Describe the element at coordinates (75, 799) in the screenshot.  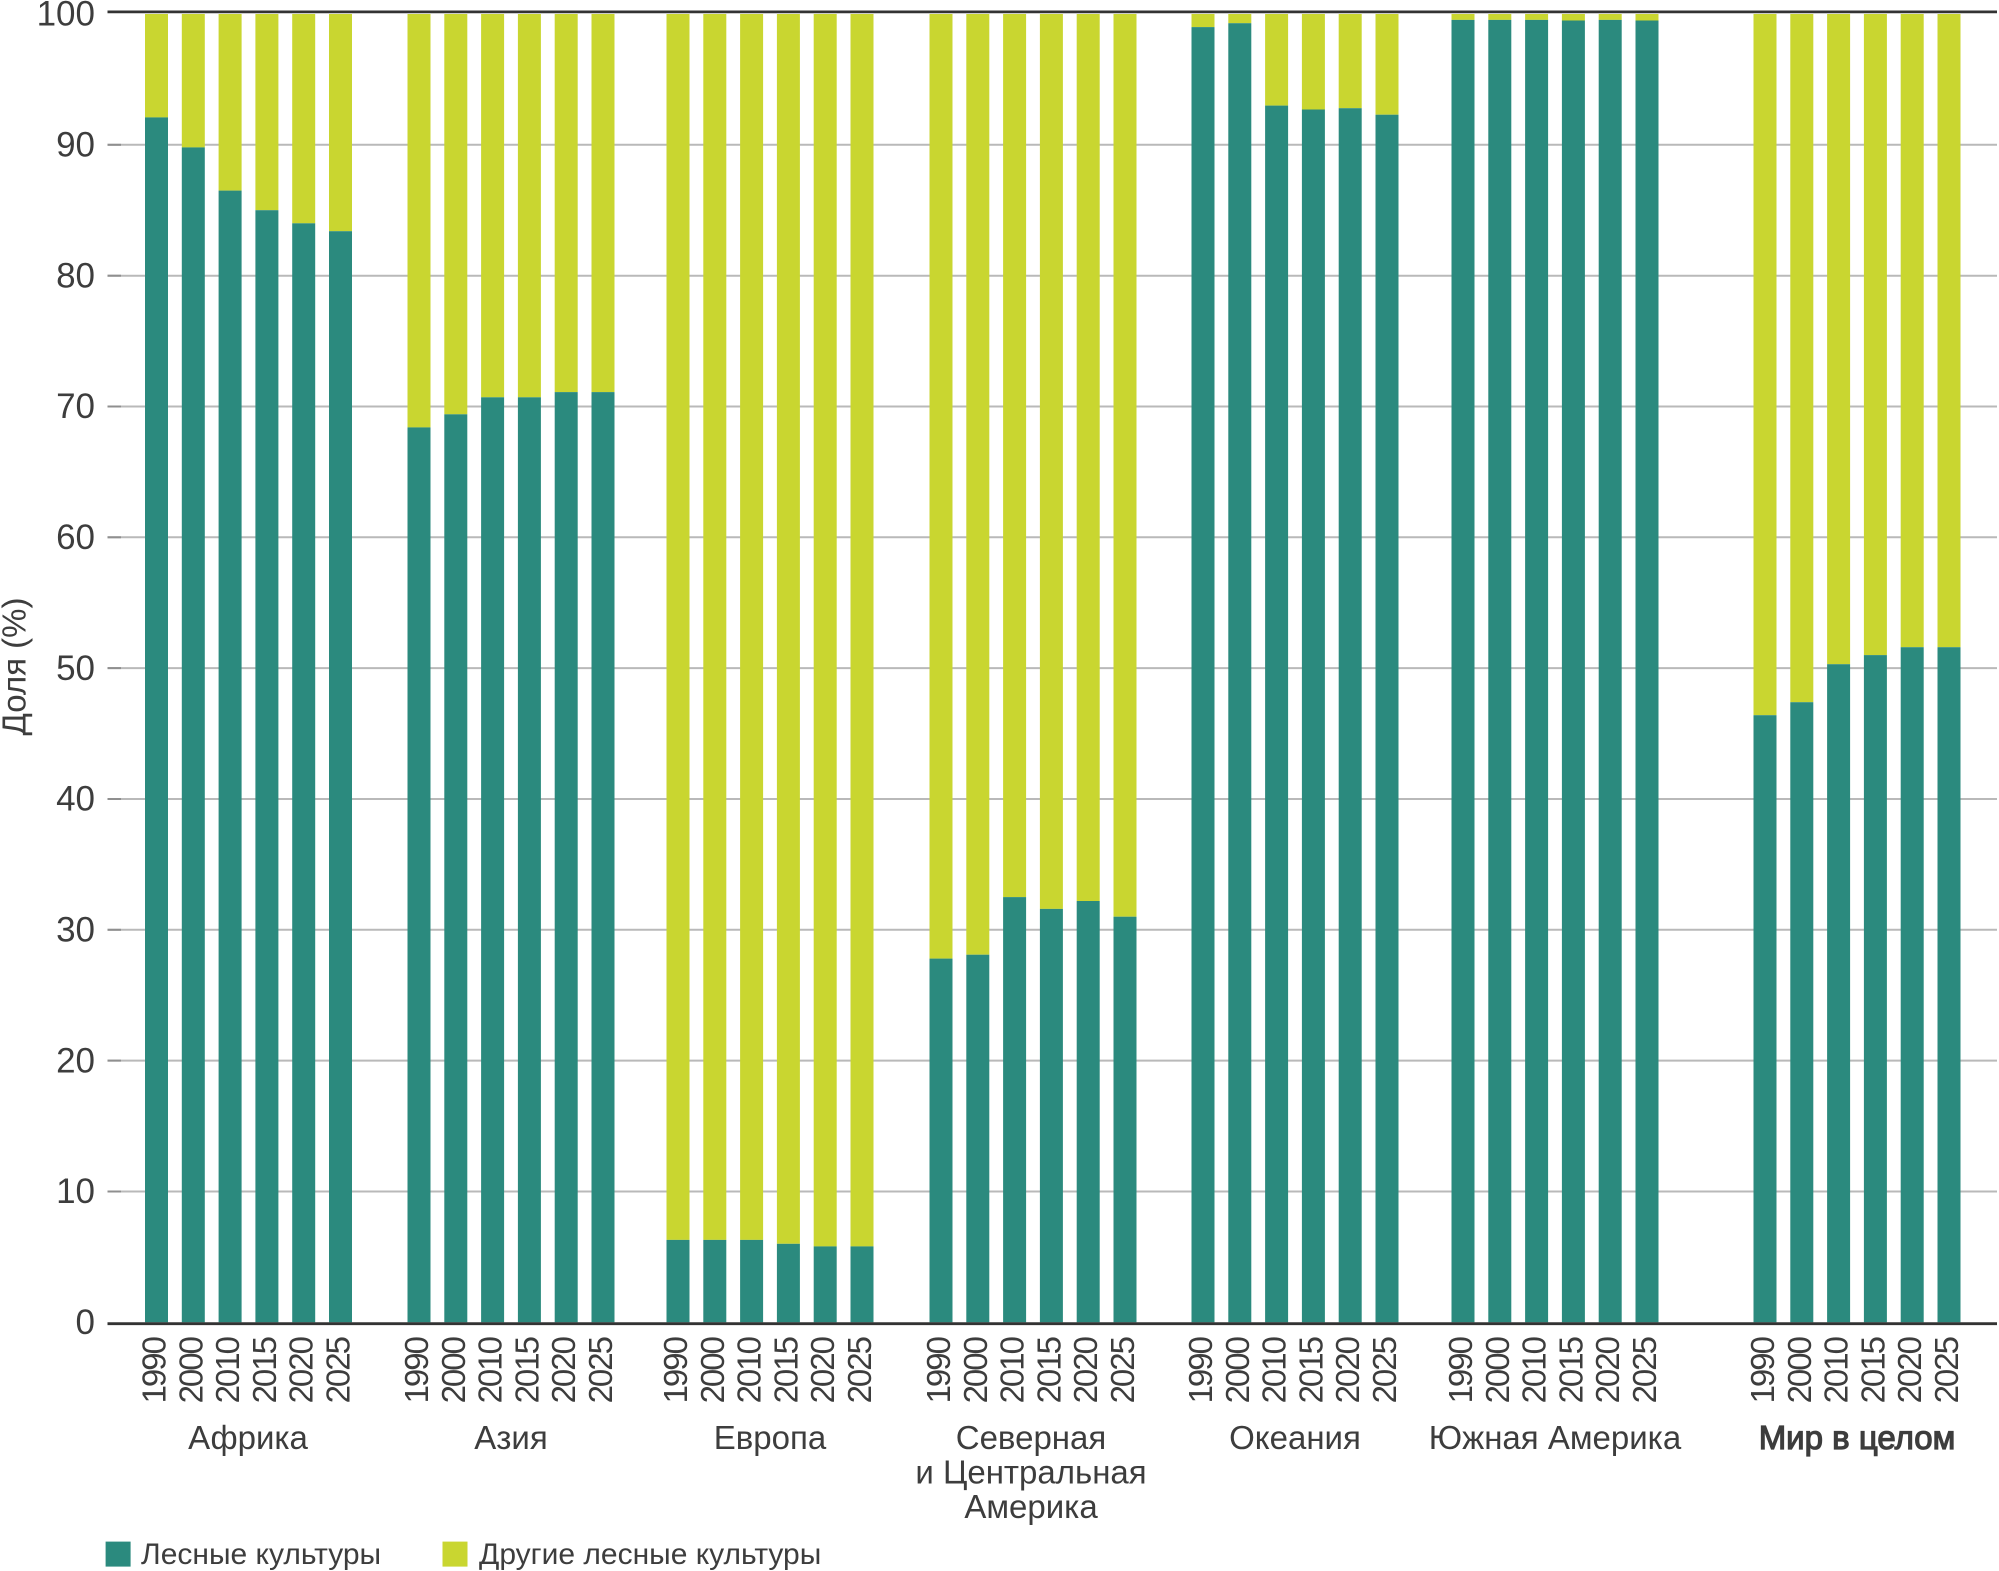
I see `svg-text: 40` at that location.